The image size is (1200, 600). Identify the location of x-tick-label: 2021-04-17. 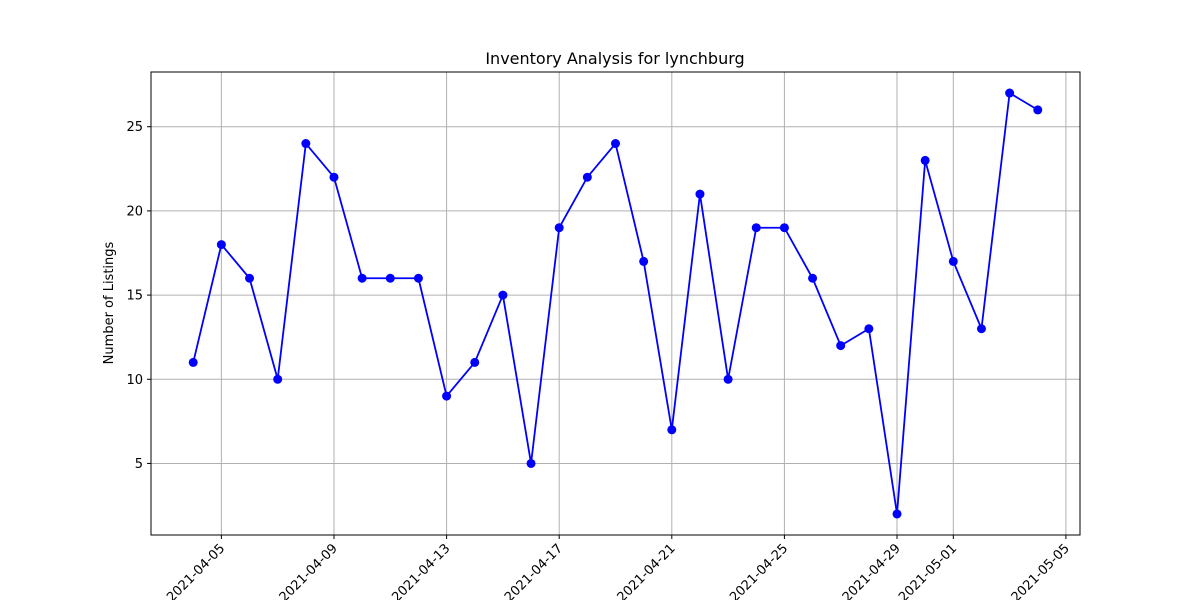
(534, 570).